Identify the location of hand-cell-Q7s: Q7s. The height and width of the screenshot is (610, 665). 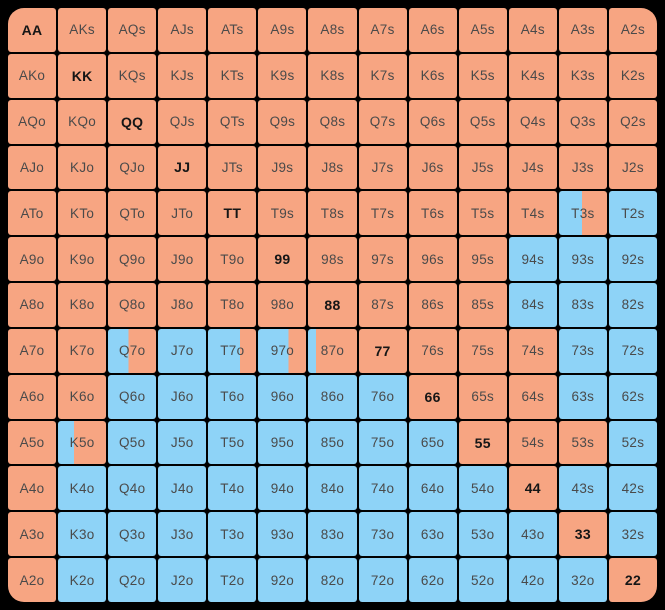
(382, 121).